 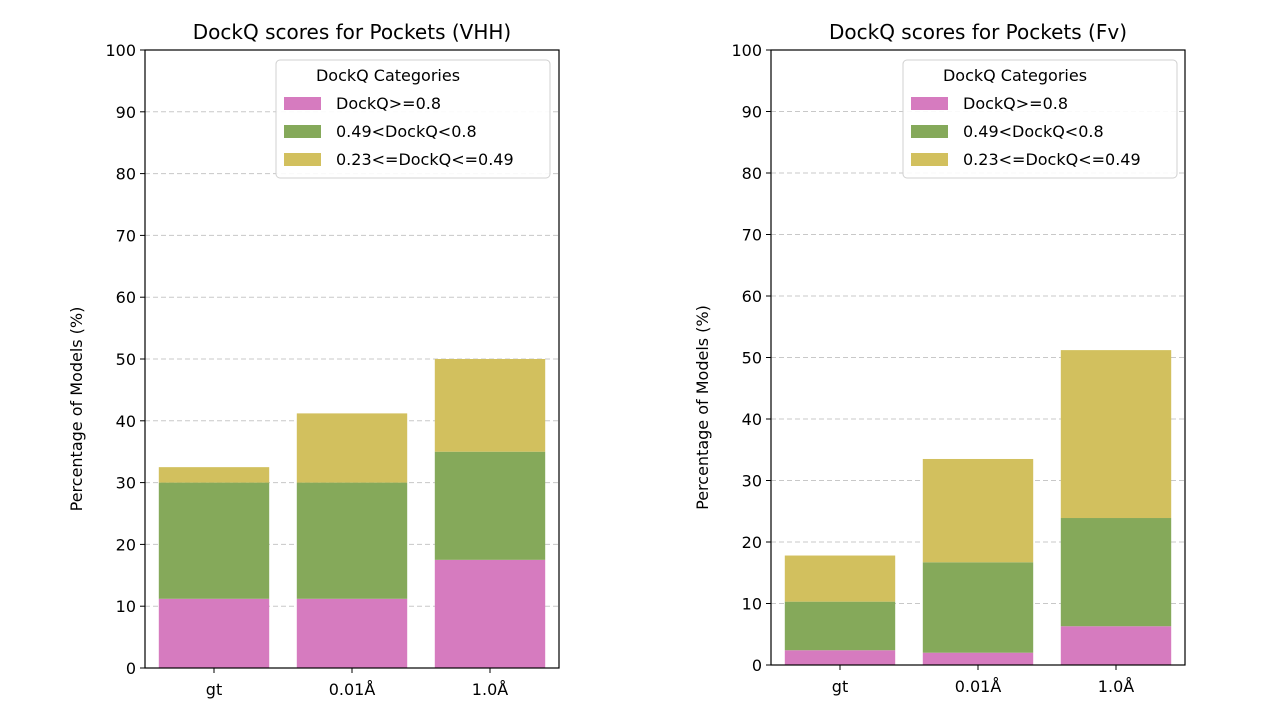 What do you see at coordinates (978, 32) in the screenshot?
I see `chart-title: DockQ scores for Pockets (Fv)` at bounding box center [978, 32].